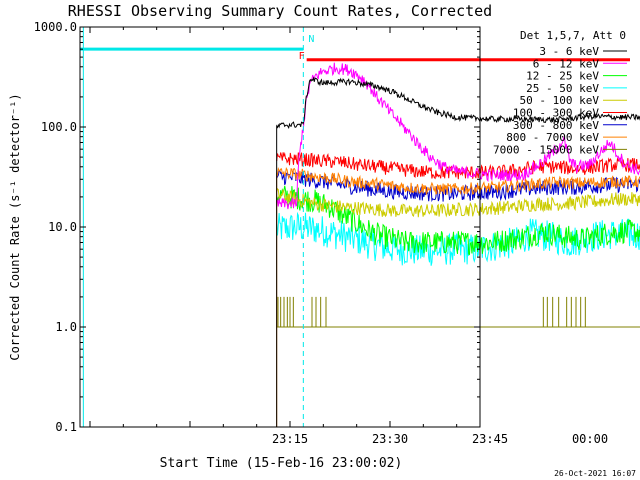  Describe the element at coordinates (556, 113) in the screenshot. I see `legend-label: 100 - 300 keV` at that location.